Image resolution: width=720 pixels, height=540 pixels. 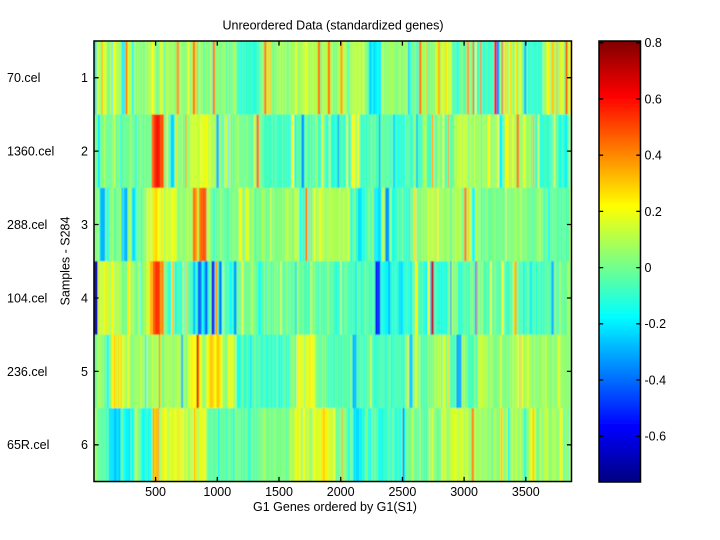 What do you see at coordinates (648, 268) in the screenshot?
I see `svg-text: 0` at bounding box center [648, 268].